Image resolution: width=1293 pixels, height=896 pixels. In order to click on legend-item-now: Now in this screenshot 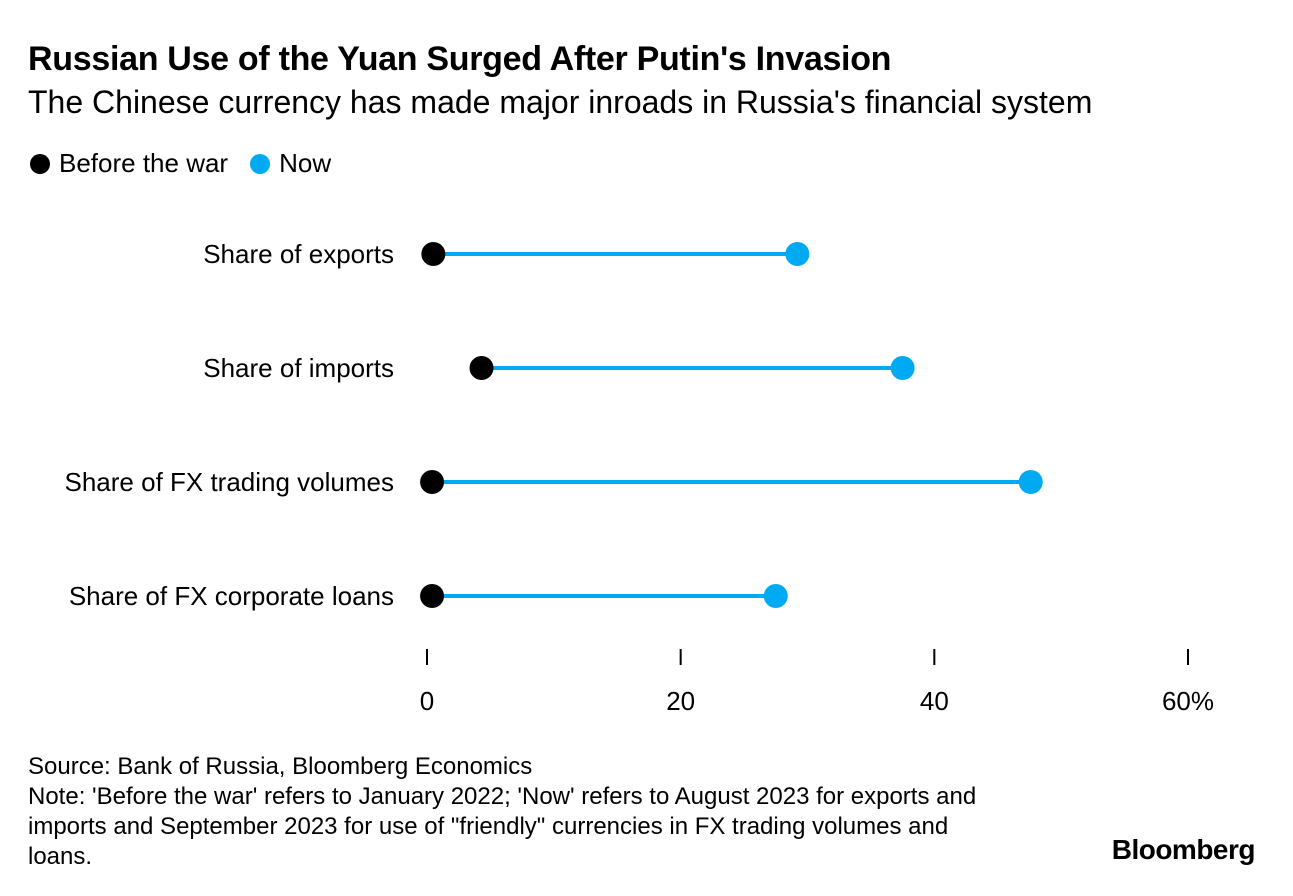, I will do `click(290, 163)`.